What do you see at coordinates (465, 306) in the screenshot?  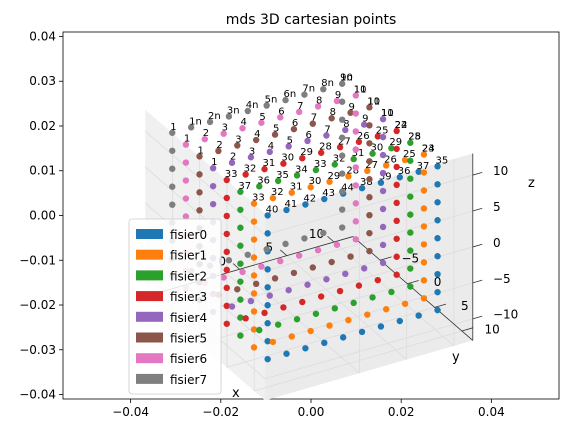 I see `y3d-tick-label: 5` at bounding box center [465, 306].